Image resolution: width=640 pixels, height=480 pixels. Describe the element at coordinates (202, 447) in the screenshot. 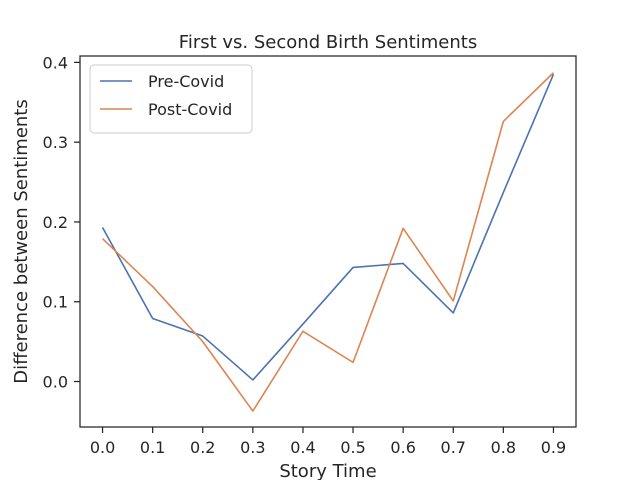

I see `x-tick-label: 0.2` at that location.